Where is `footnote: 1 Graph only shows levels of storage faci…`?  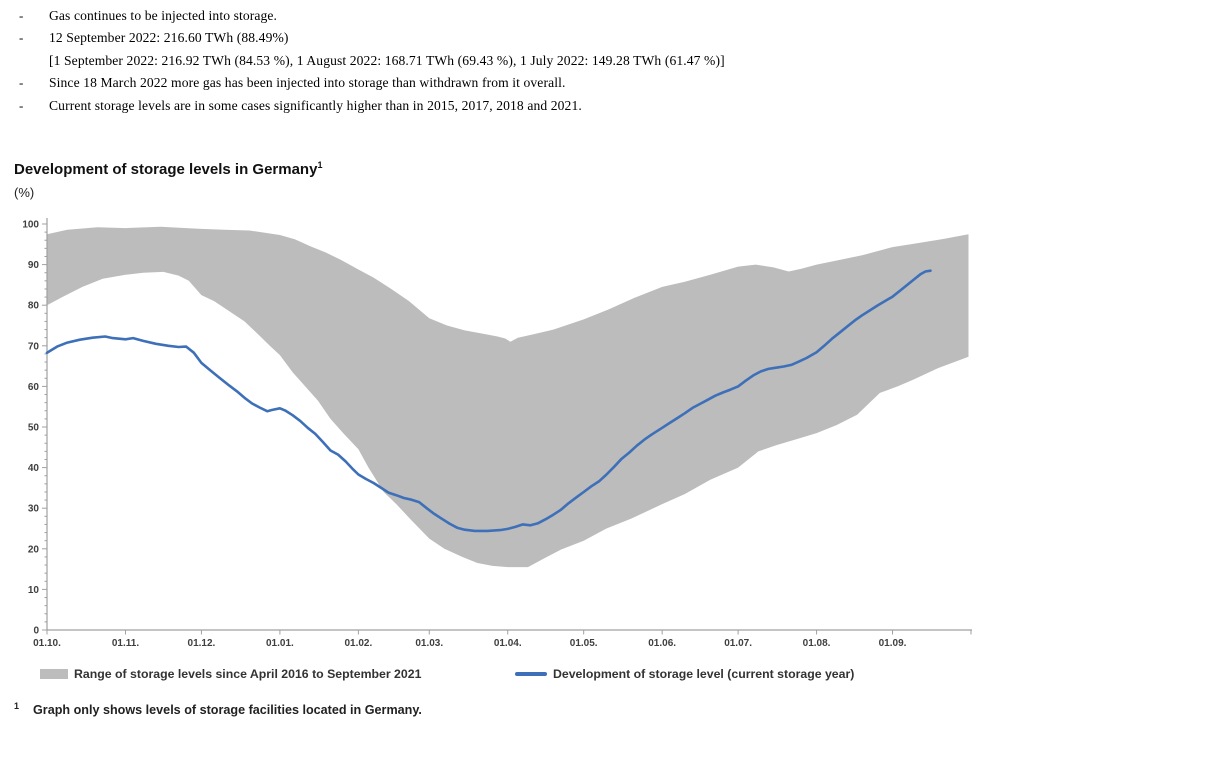 footnote: 1 Graph only shows levels of storage faci… is located at coordinates (218, 709).